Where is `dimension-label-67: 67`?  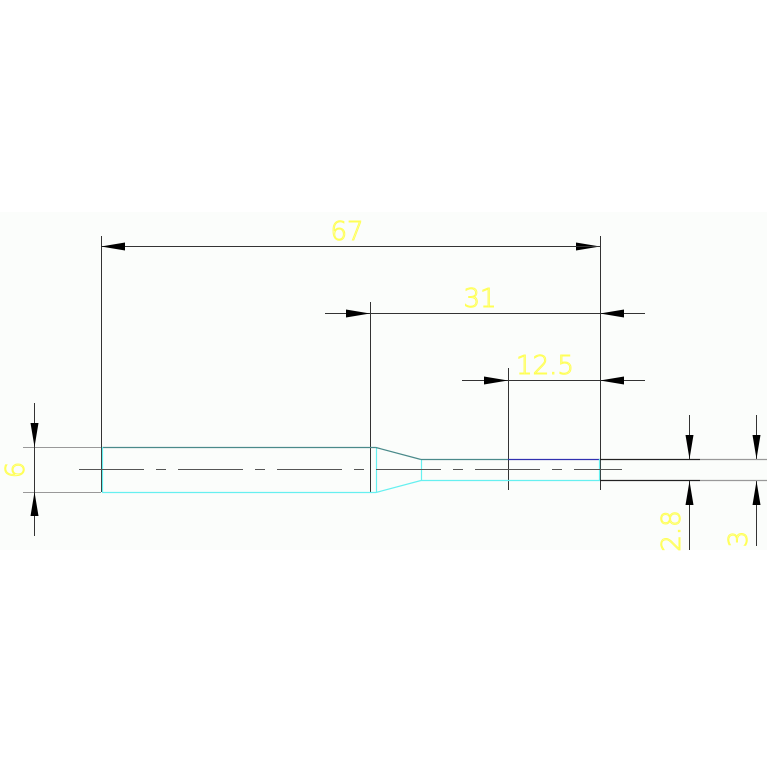 dimension-label-67: 67 is located at coordinates (346, 232).